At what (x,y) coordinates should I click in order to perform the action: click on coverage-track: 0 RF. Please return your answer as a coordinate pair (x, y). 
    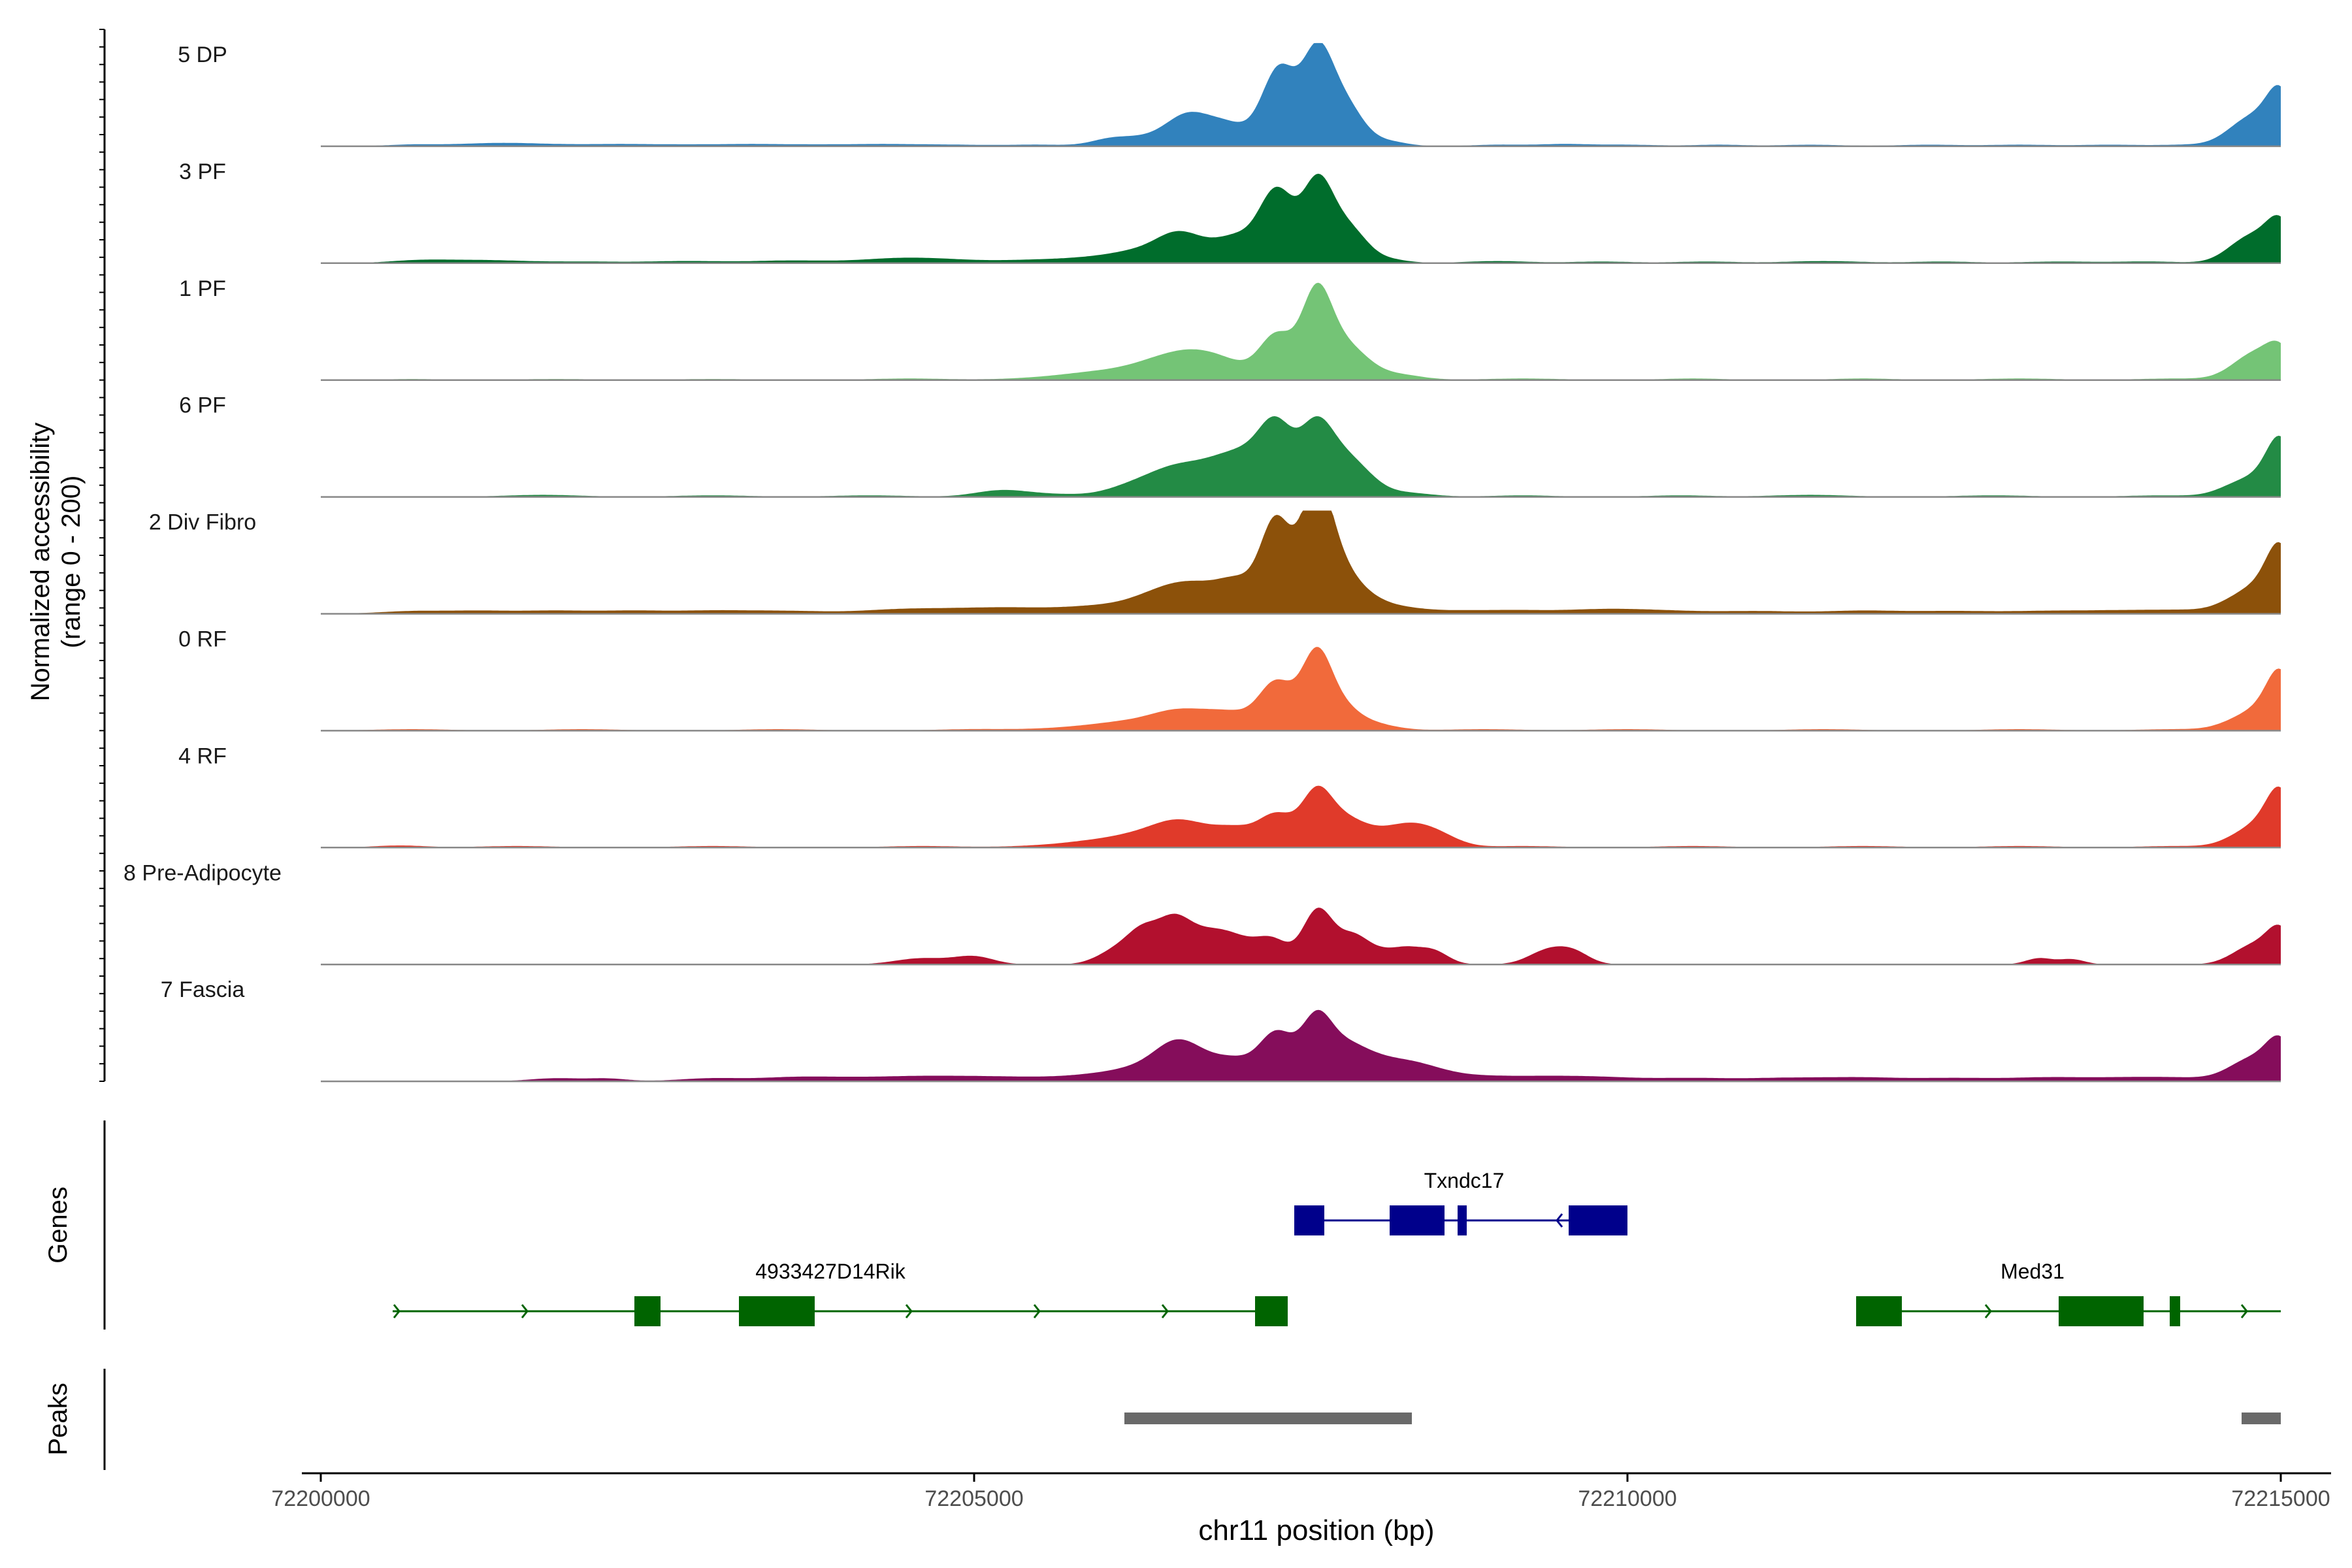
    Looking at the image, I should click on (1229, 679).